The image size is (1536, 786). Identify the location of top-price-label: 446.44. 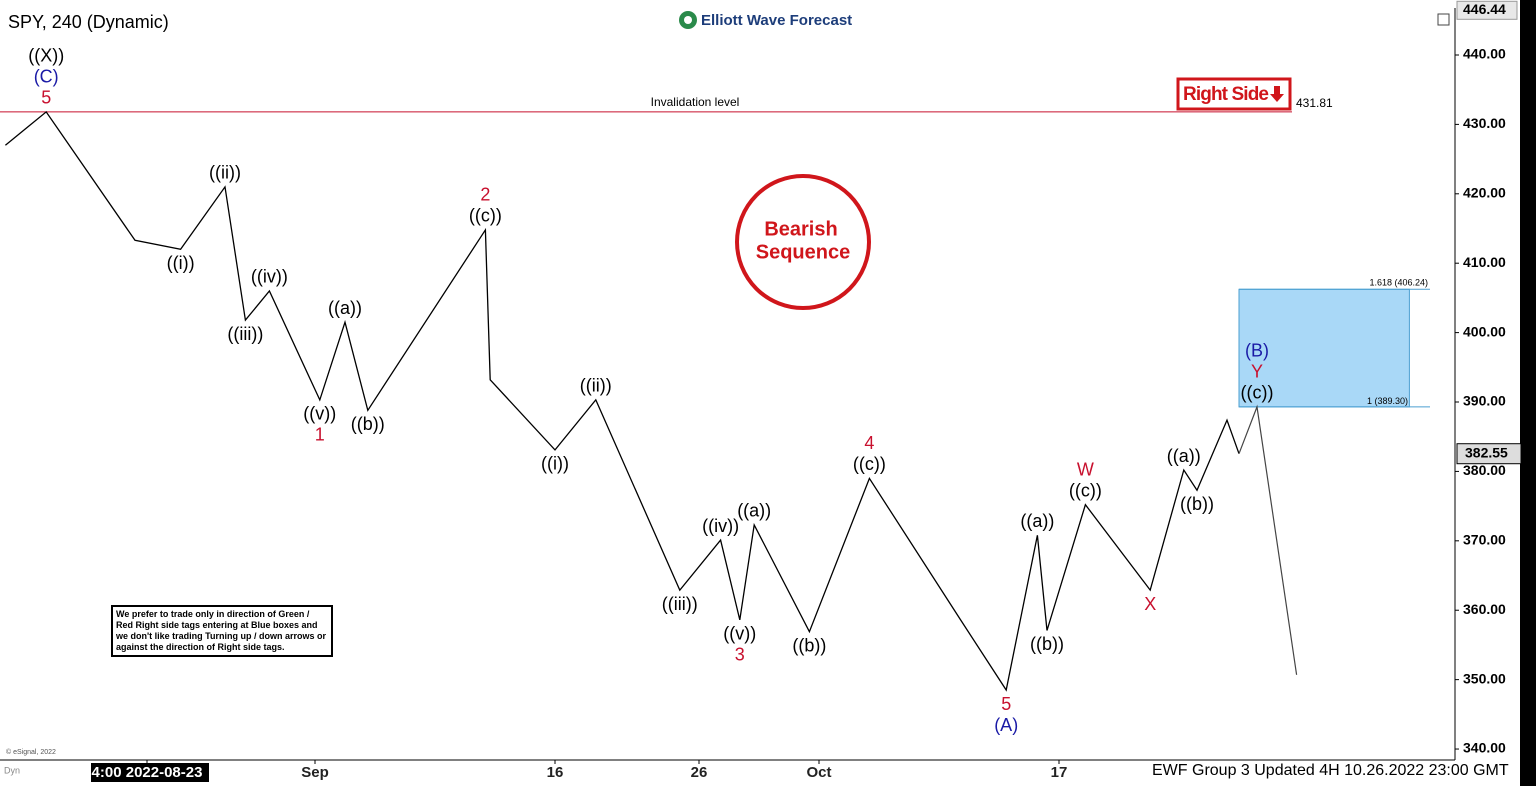
(1484, 9).